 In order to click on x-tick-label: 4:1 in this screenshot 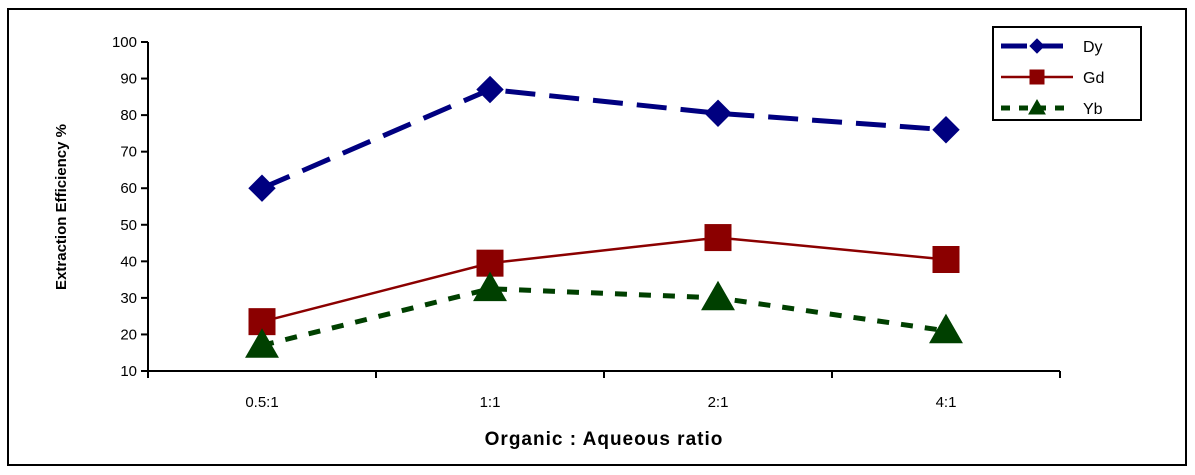, I will do `click(946, 402)`.